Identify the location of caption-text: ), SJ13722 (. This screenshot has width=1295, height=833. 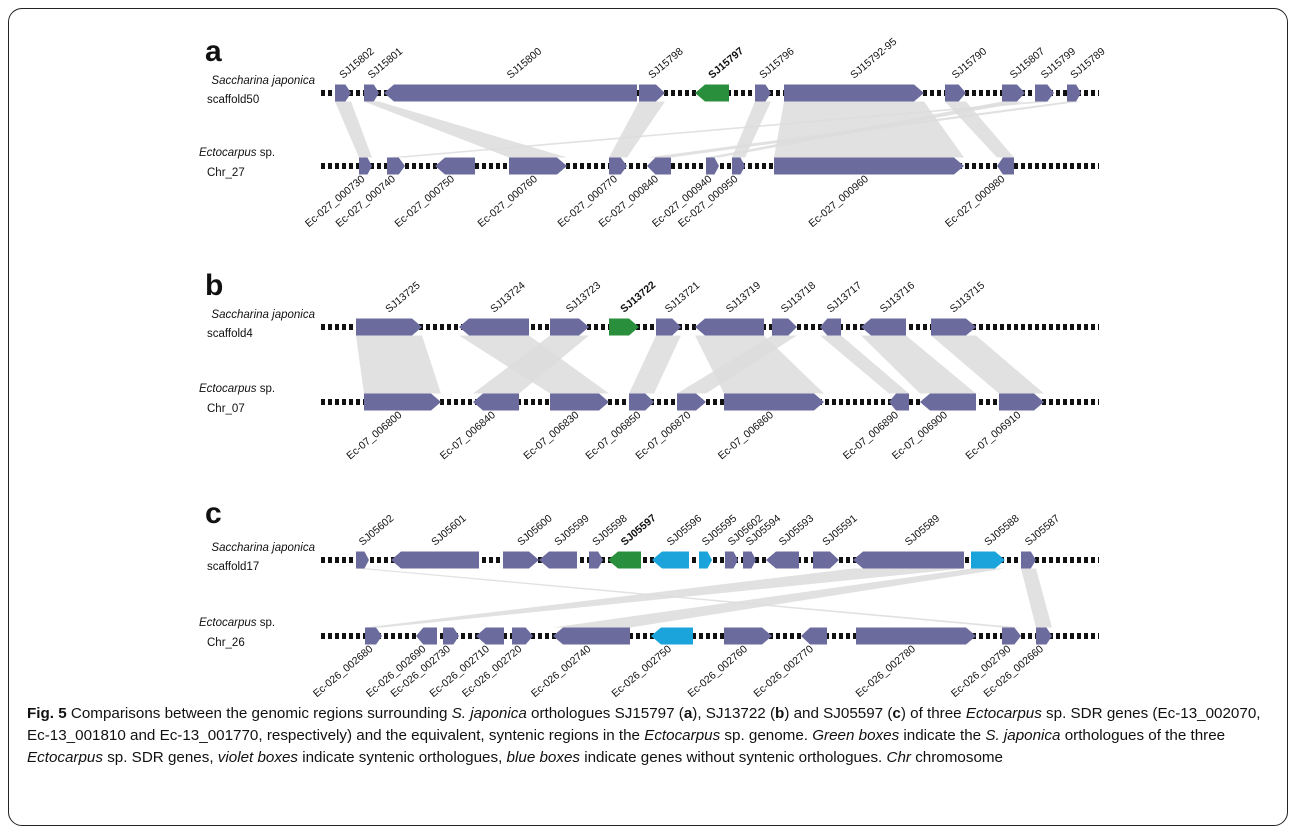
(734, 713).